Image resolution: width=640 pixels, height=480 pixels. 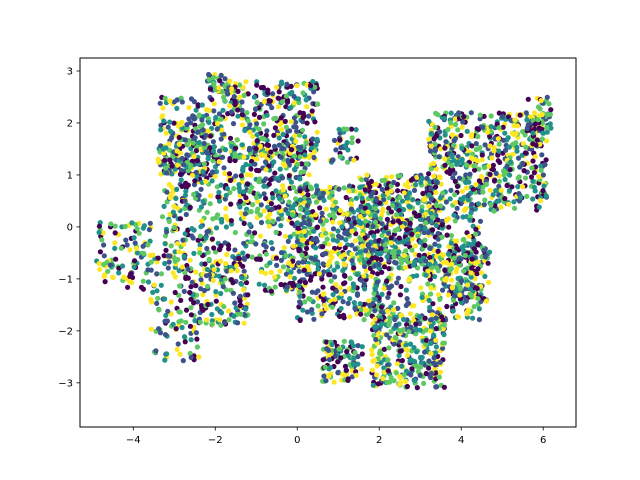 What do you see at coordinates (133, 440) in the screenshot?
I see `x-tick-label: −4` at bounding box center [133, 440].